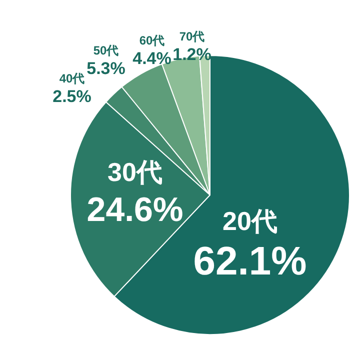  Describe the element at coordinates (152, 41) in the screenshot. I see `slice-label: 60代` at that location.